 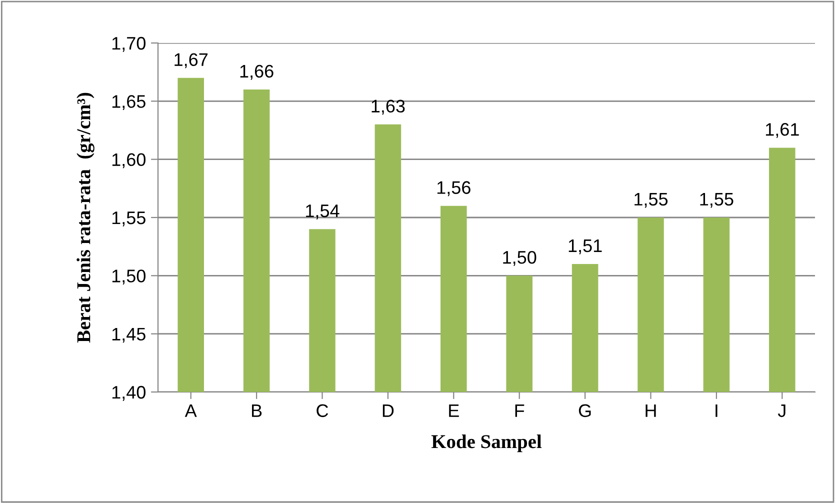 What do you see at coordinates (85, 217) in the screenshot?
I see `y-axis-title: Berat Jenis rata-rata (gr/cm³)` at bounding box center [85, 217].